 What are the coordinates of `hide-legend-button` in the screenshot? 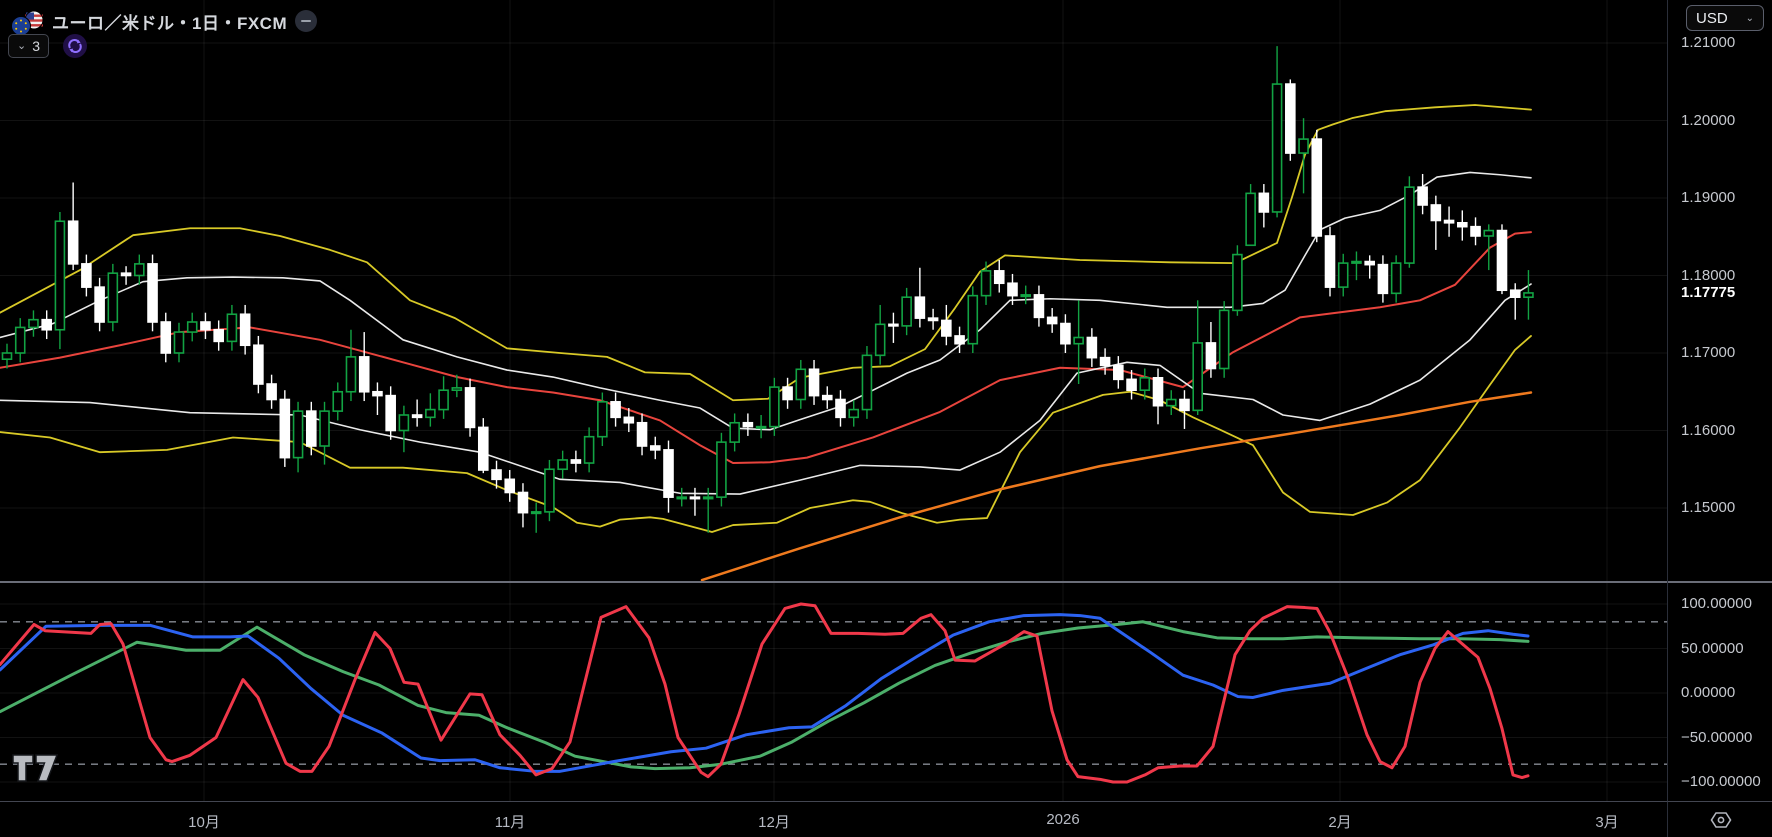 It's located at (306, 21).